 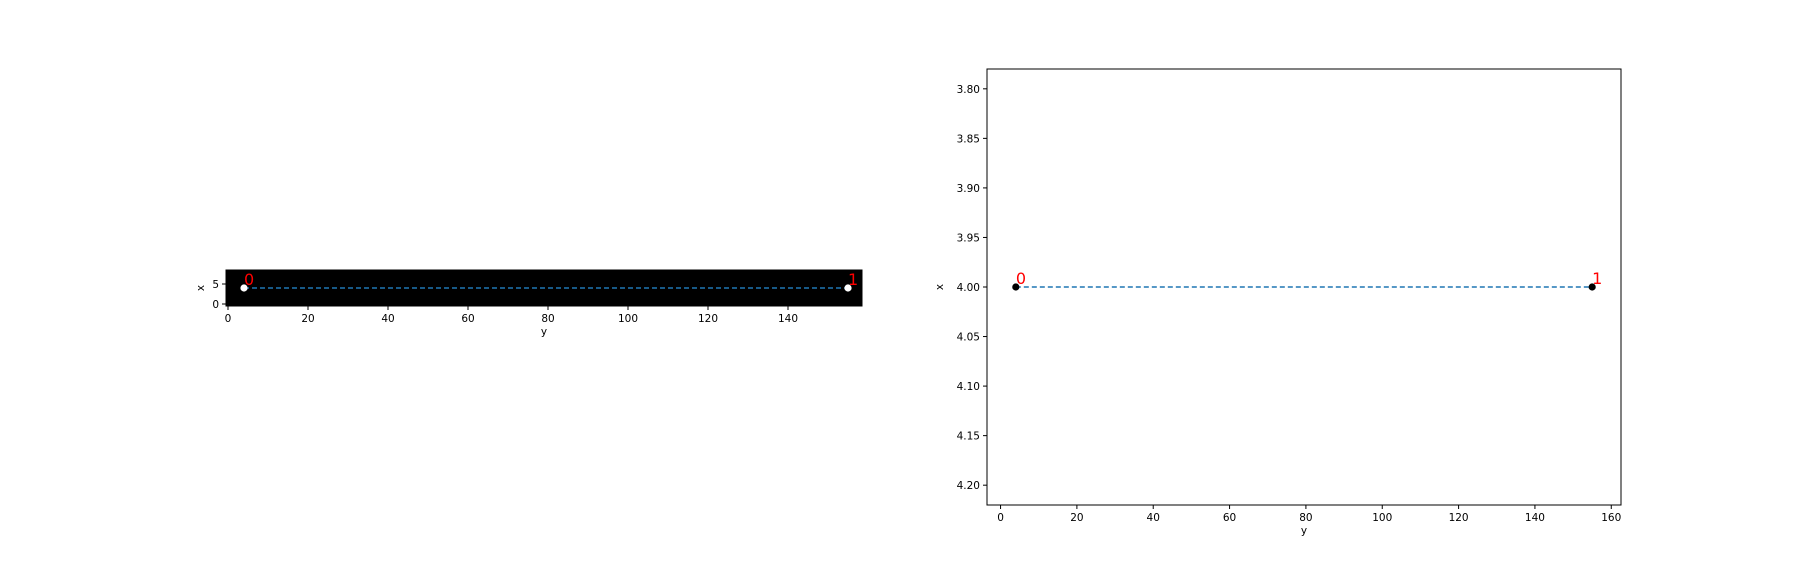 I want to click on y-tick-label: 3.90, so click(x=968, y=189).